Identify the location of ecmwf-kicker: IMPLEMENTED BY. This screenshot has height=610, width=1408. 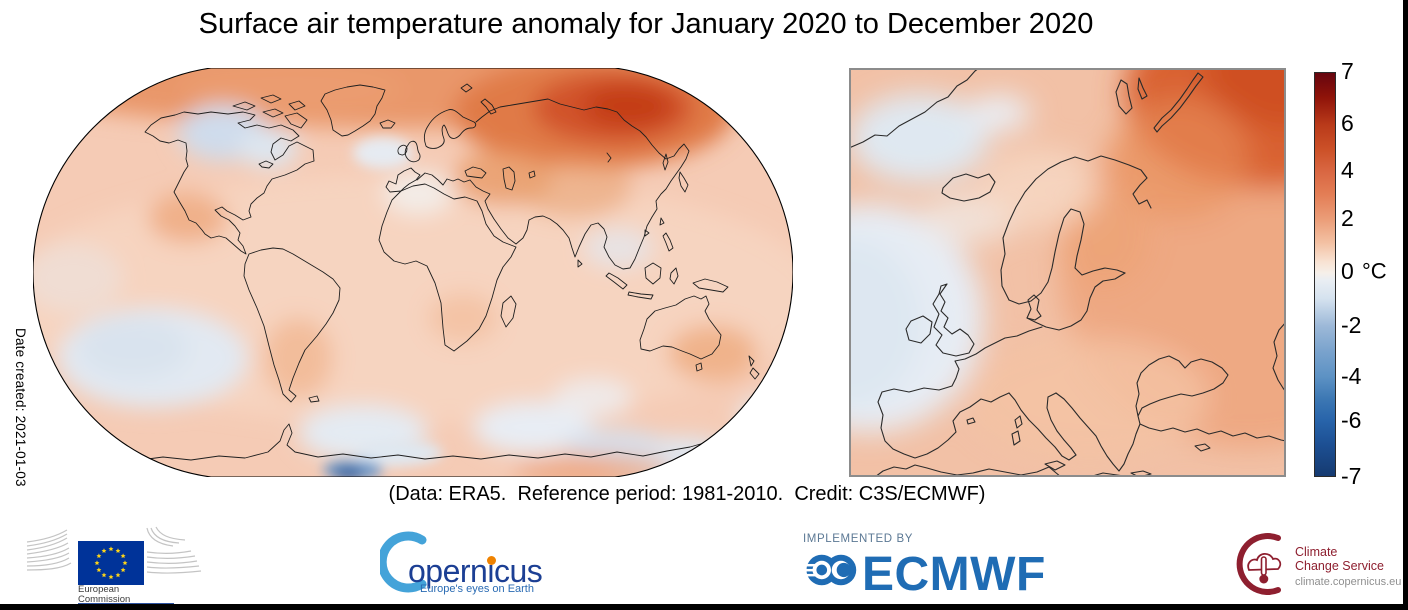
(858, 539).